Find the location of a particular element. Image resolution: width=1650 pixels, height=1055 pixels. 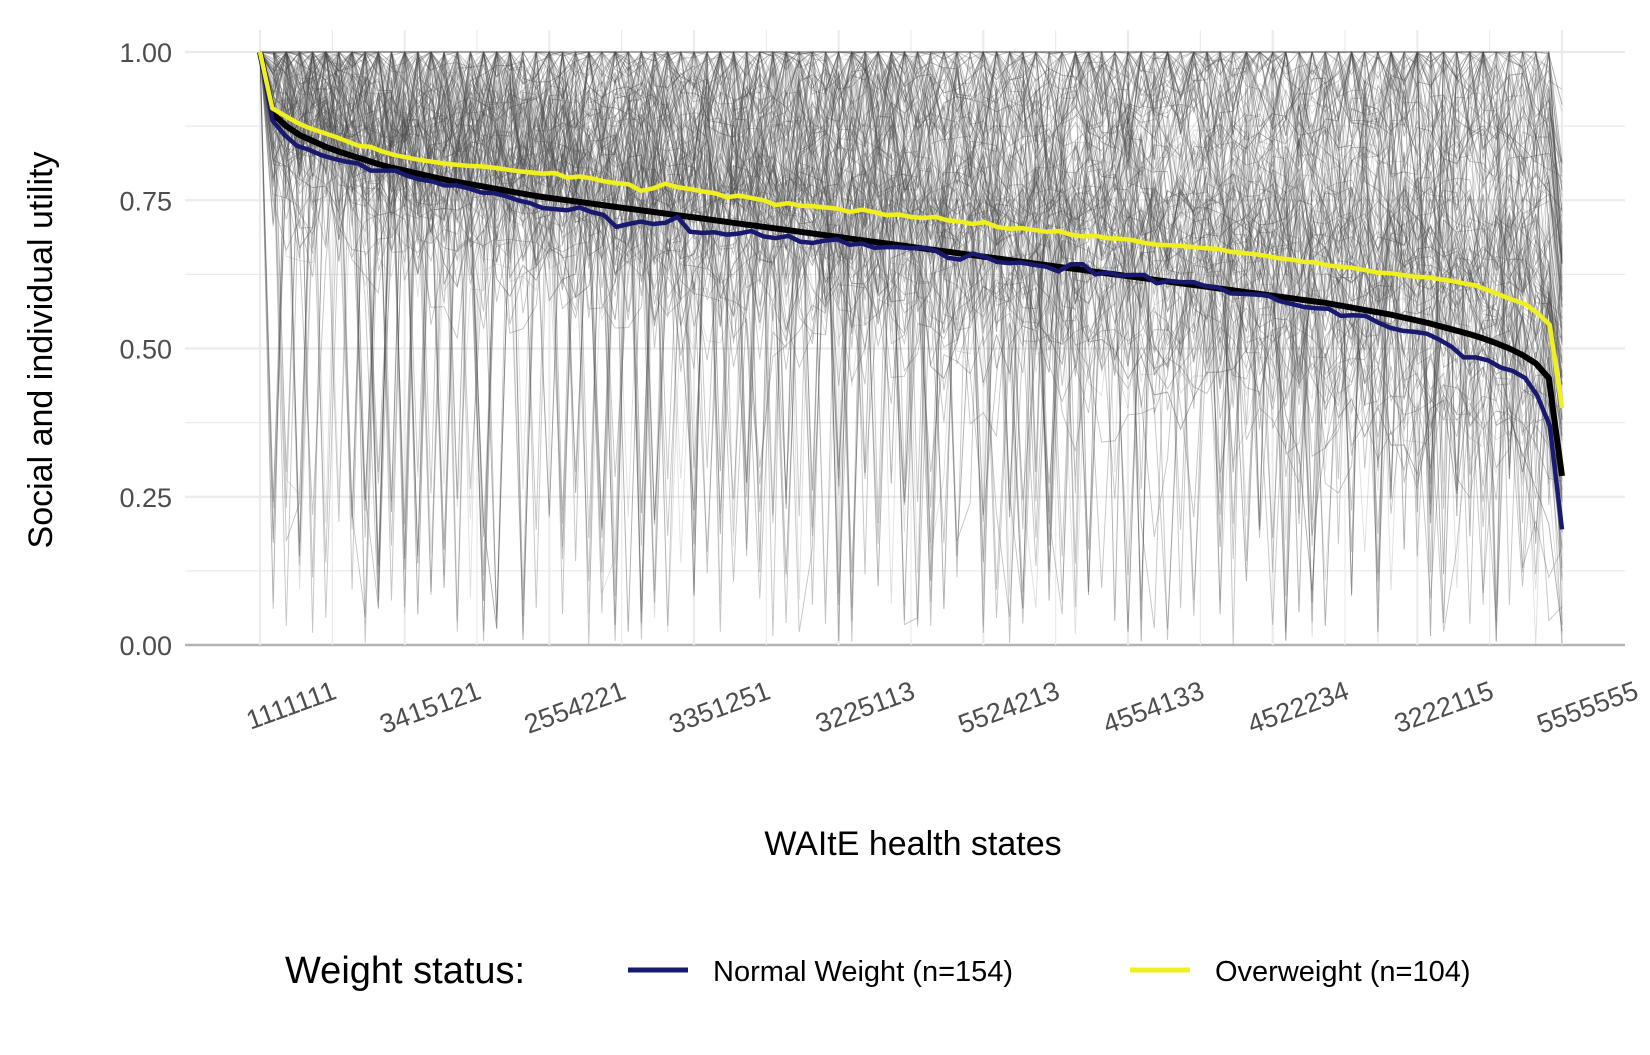

y-axis-title: Social and individual utility is located at coordinates (41, 350).